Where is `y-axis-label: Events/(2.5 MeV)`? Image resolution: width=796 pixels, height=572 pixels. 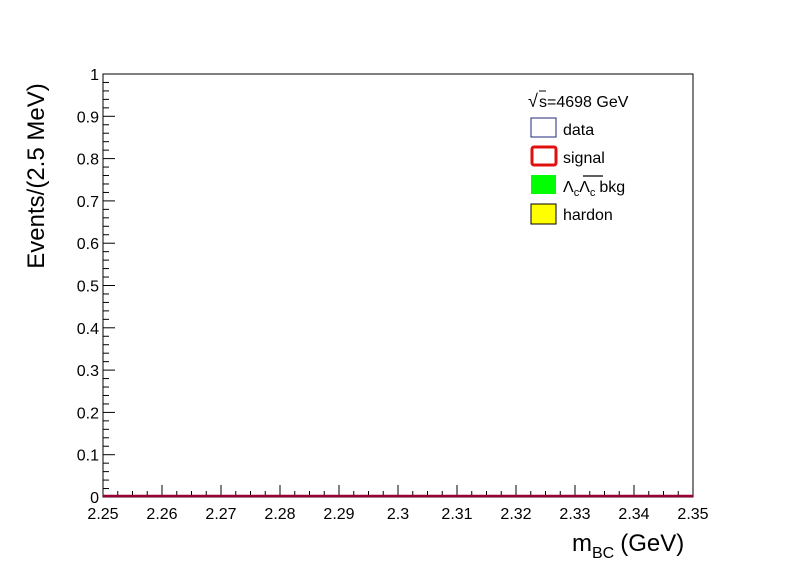 y-axis-label: Events/(2.5 MeV) is located at coordinates (36, 175).